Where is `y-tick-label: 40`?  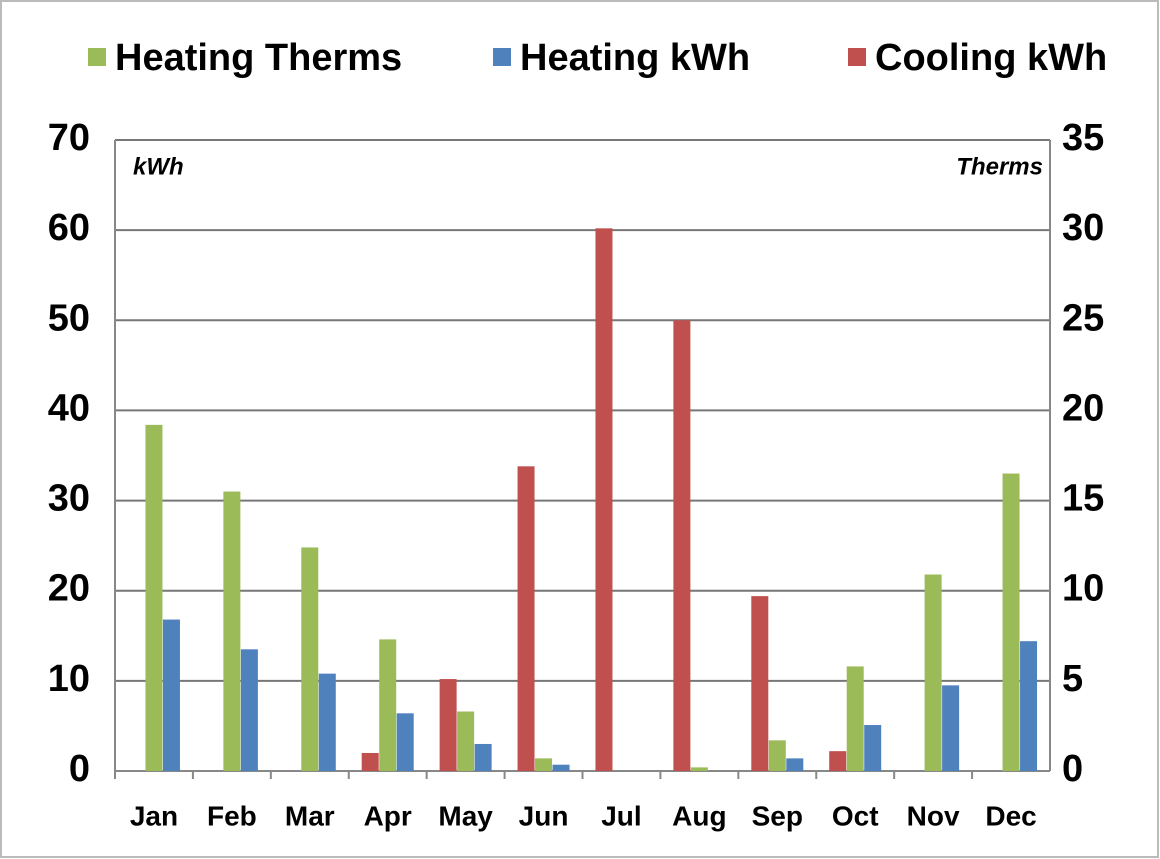
y-tick-label: 40 is located at coordinates (69, 408).